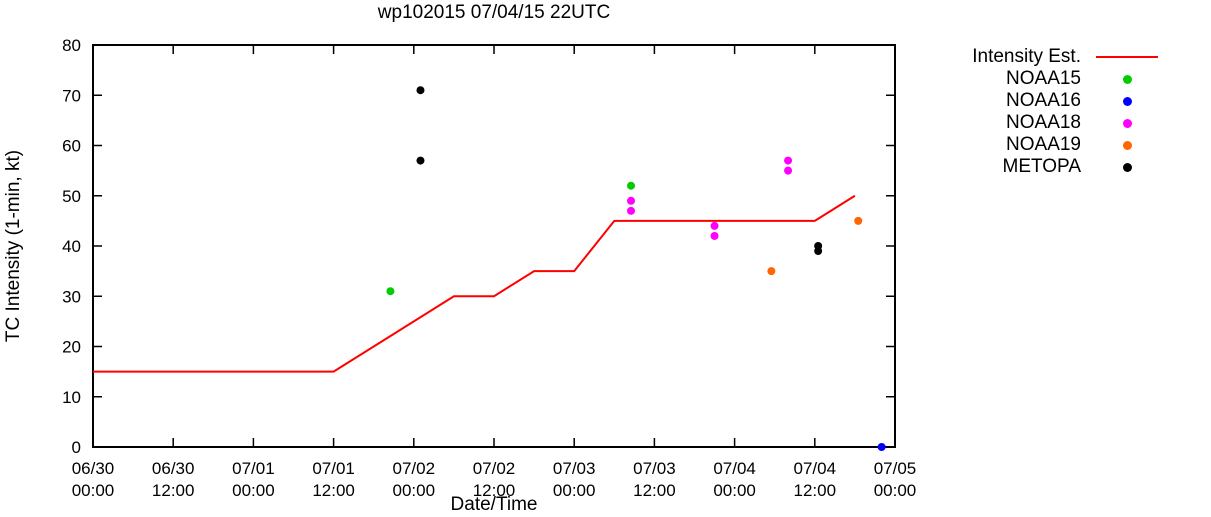  Describe the element at coordinates (71, 95) in the screenshot. I see `y-tick-label: 70` at that location.